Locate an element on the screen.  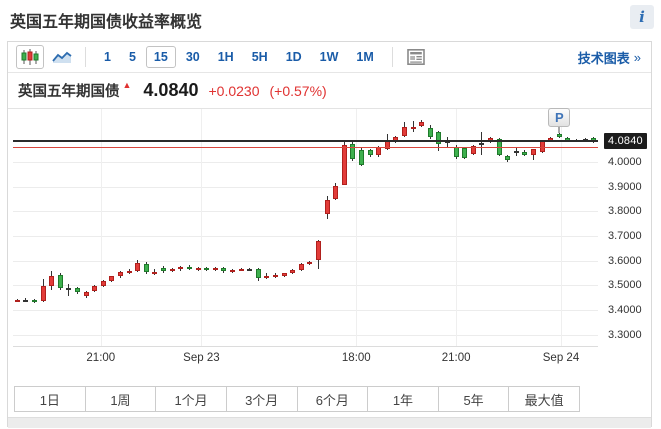
range-button: 1周 is located at coordinates (120, 399).